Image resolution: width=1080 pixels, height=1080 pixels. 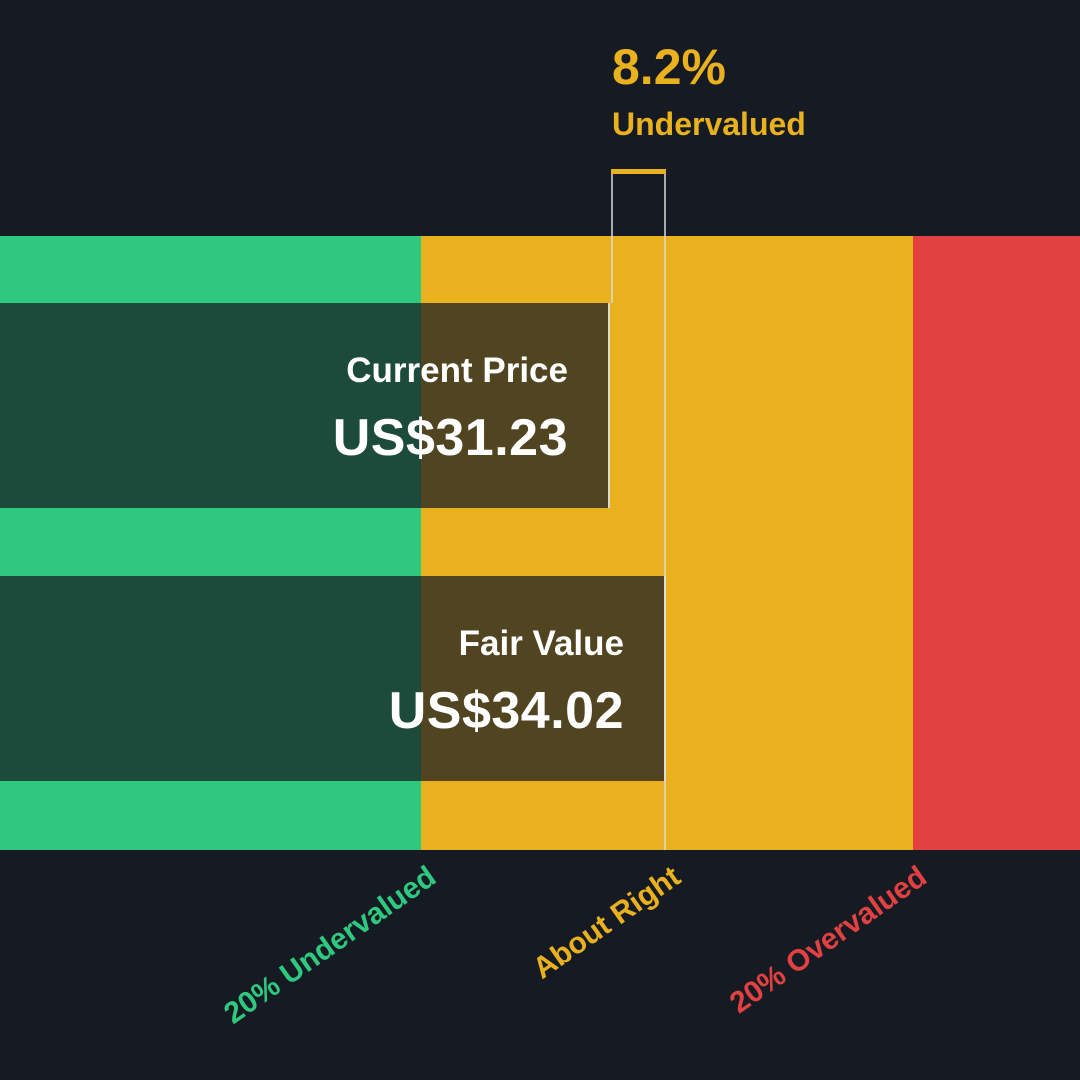 I want to click on zone-label-overvalued: 20% Overvalued, so click(x=828, y=940).